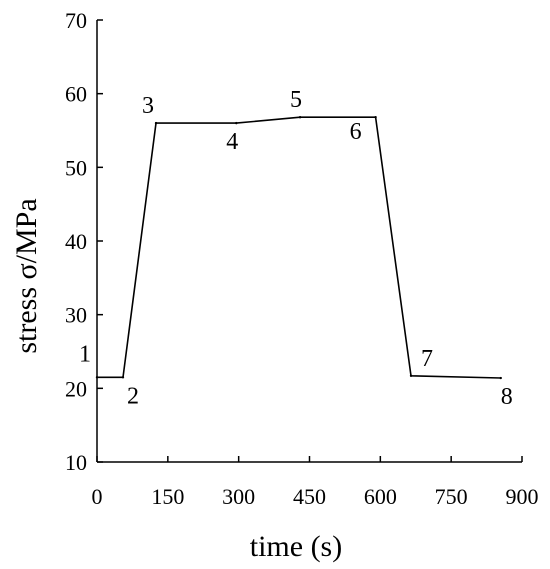 Image resolution: width=550 pixels, height=569 pixels. Describe the element at coordinates (26, 275) in the screenshot. I see `y-axis-title: stress σ/MPa` at that location.